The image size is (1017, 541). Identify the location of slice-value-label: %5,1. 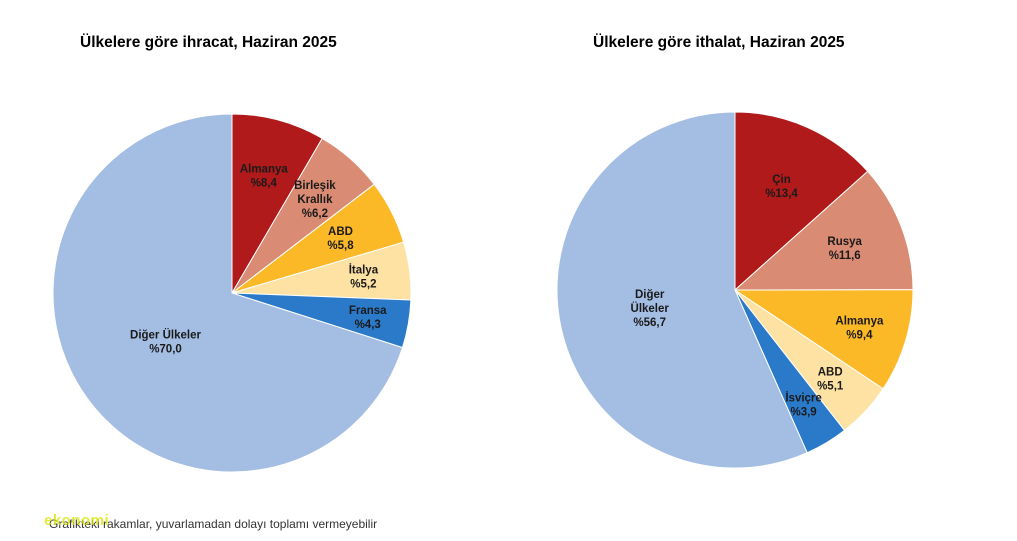
(830, 386).